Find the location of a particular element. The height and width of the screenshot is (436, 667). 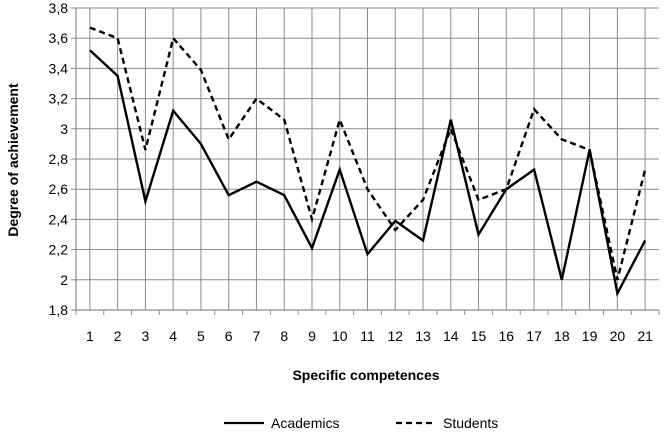

x-tick-label: 11 is located at coordinates (367, 336).